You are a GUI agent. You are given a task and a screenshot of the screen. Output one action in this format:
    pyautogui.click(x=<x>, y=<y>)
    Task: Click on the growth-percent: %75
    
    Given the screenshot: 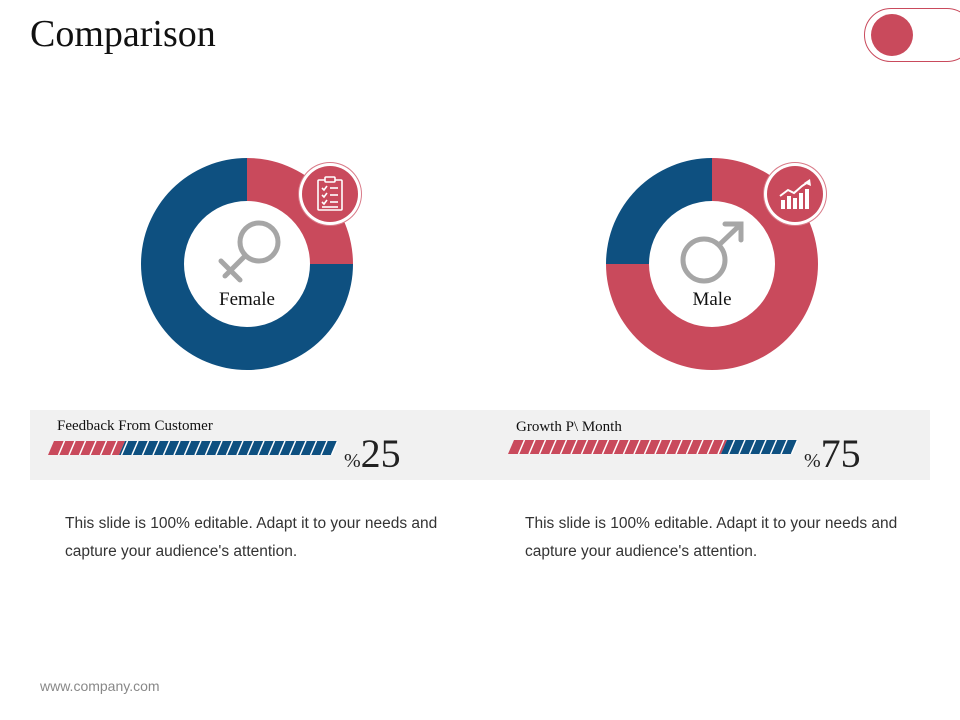 What is the action you would take?
    pyautogui.click(x=832, y=453)
    